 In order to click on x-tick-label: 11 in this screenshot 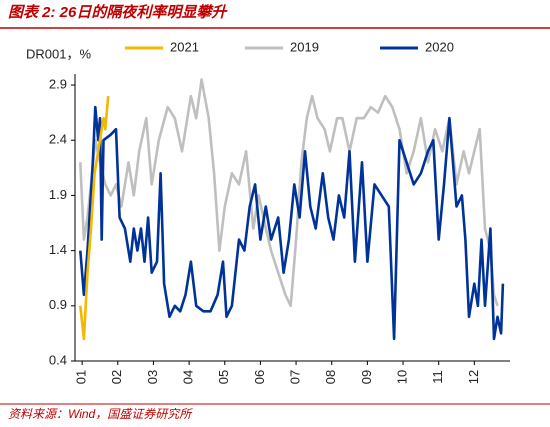, I will do `click(437, 377)`.